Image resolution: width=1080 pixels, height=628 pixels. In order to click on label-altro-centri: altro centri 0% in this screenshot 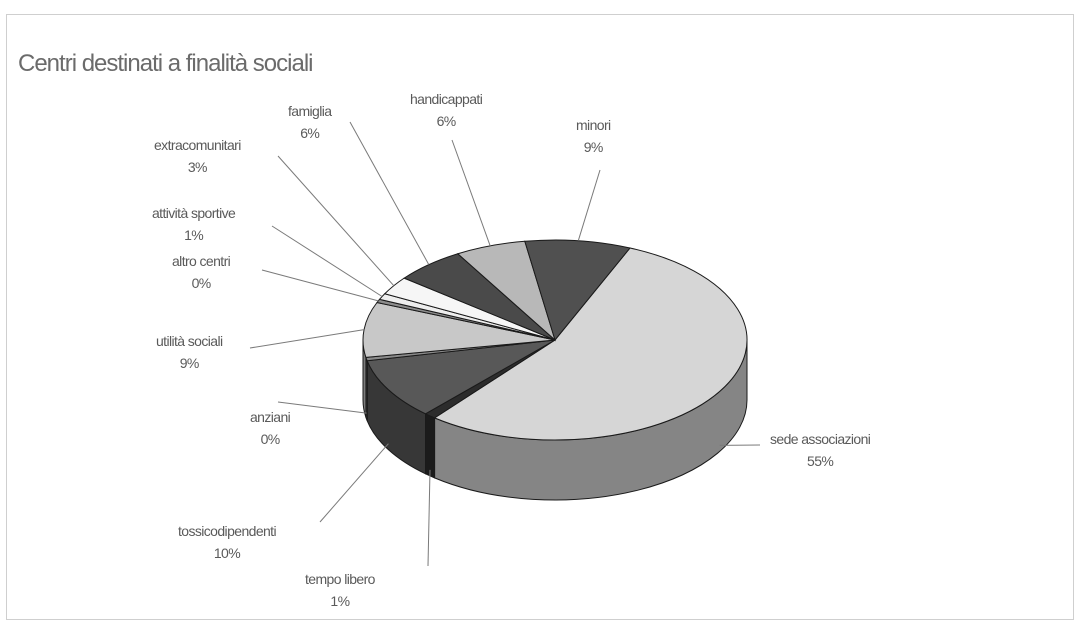, I will do `click(201, 272)`.